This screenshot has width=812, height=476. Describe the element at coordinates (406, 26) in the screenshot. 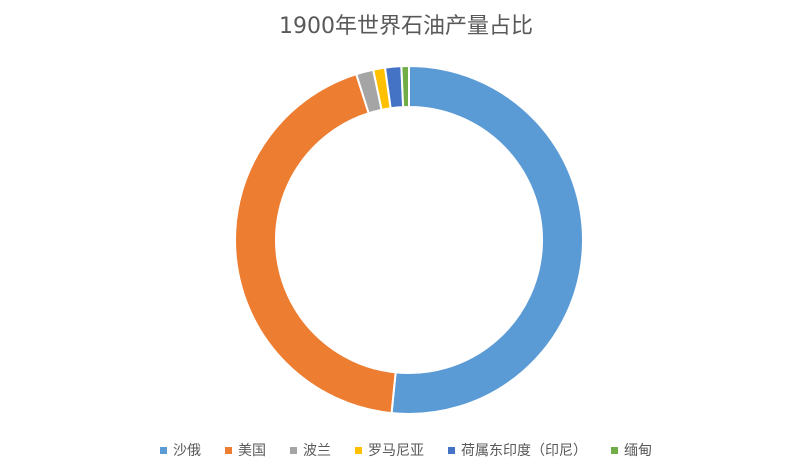

I see `chart-title: 1900年世界石油产量占比` at that location.